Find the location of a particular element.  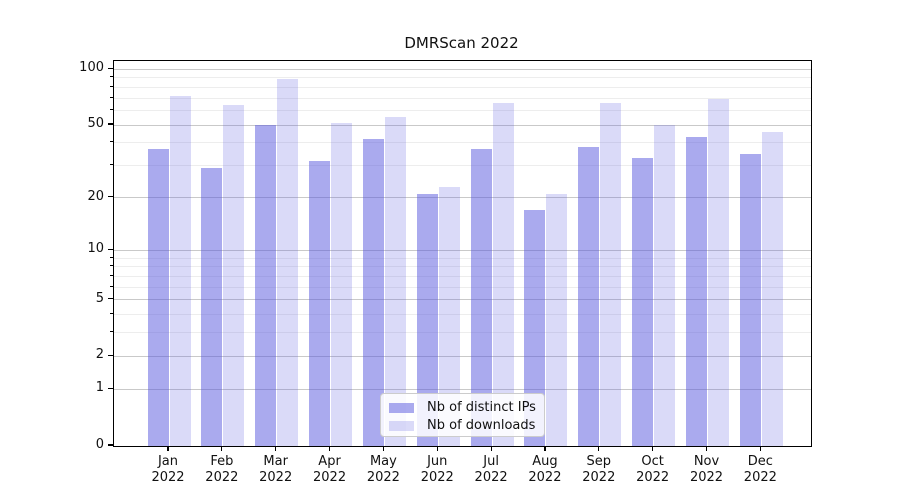

legend: Nb of distinct IPs Nb of downloads is located at coordinates (462, 415).